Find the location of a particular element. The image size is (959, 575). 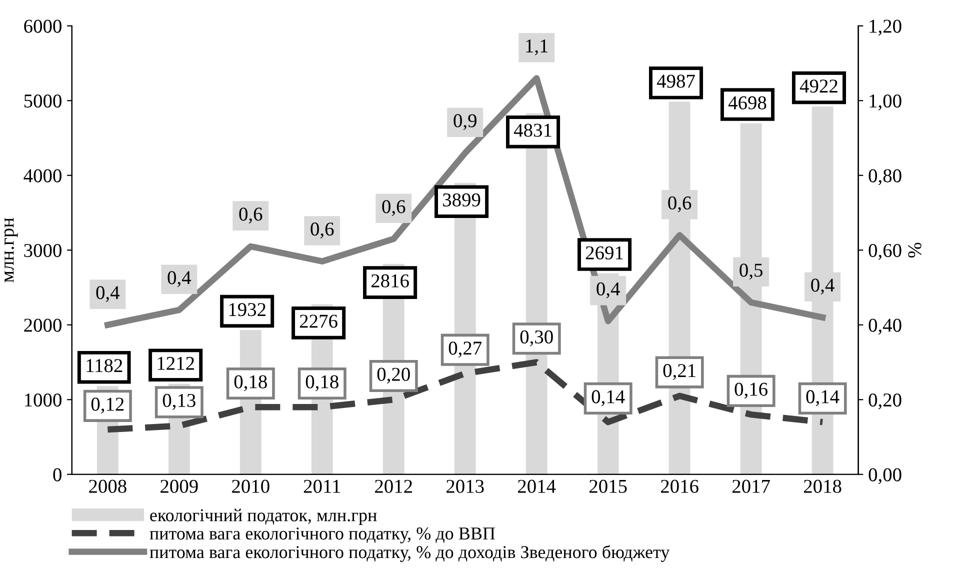

x-tick-label: 2011 is located at coordinates (322, 486).